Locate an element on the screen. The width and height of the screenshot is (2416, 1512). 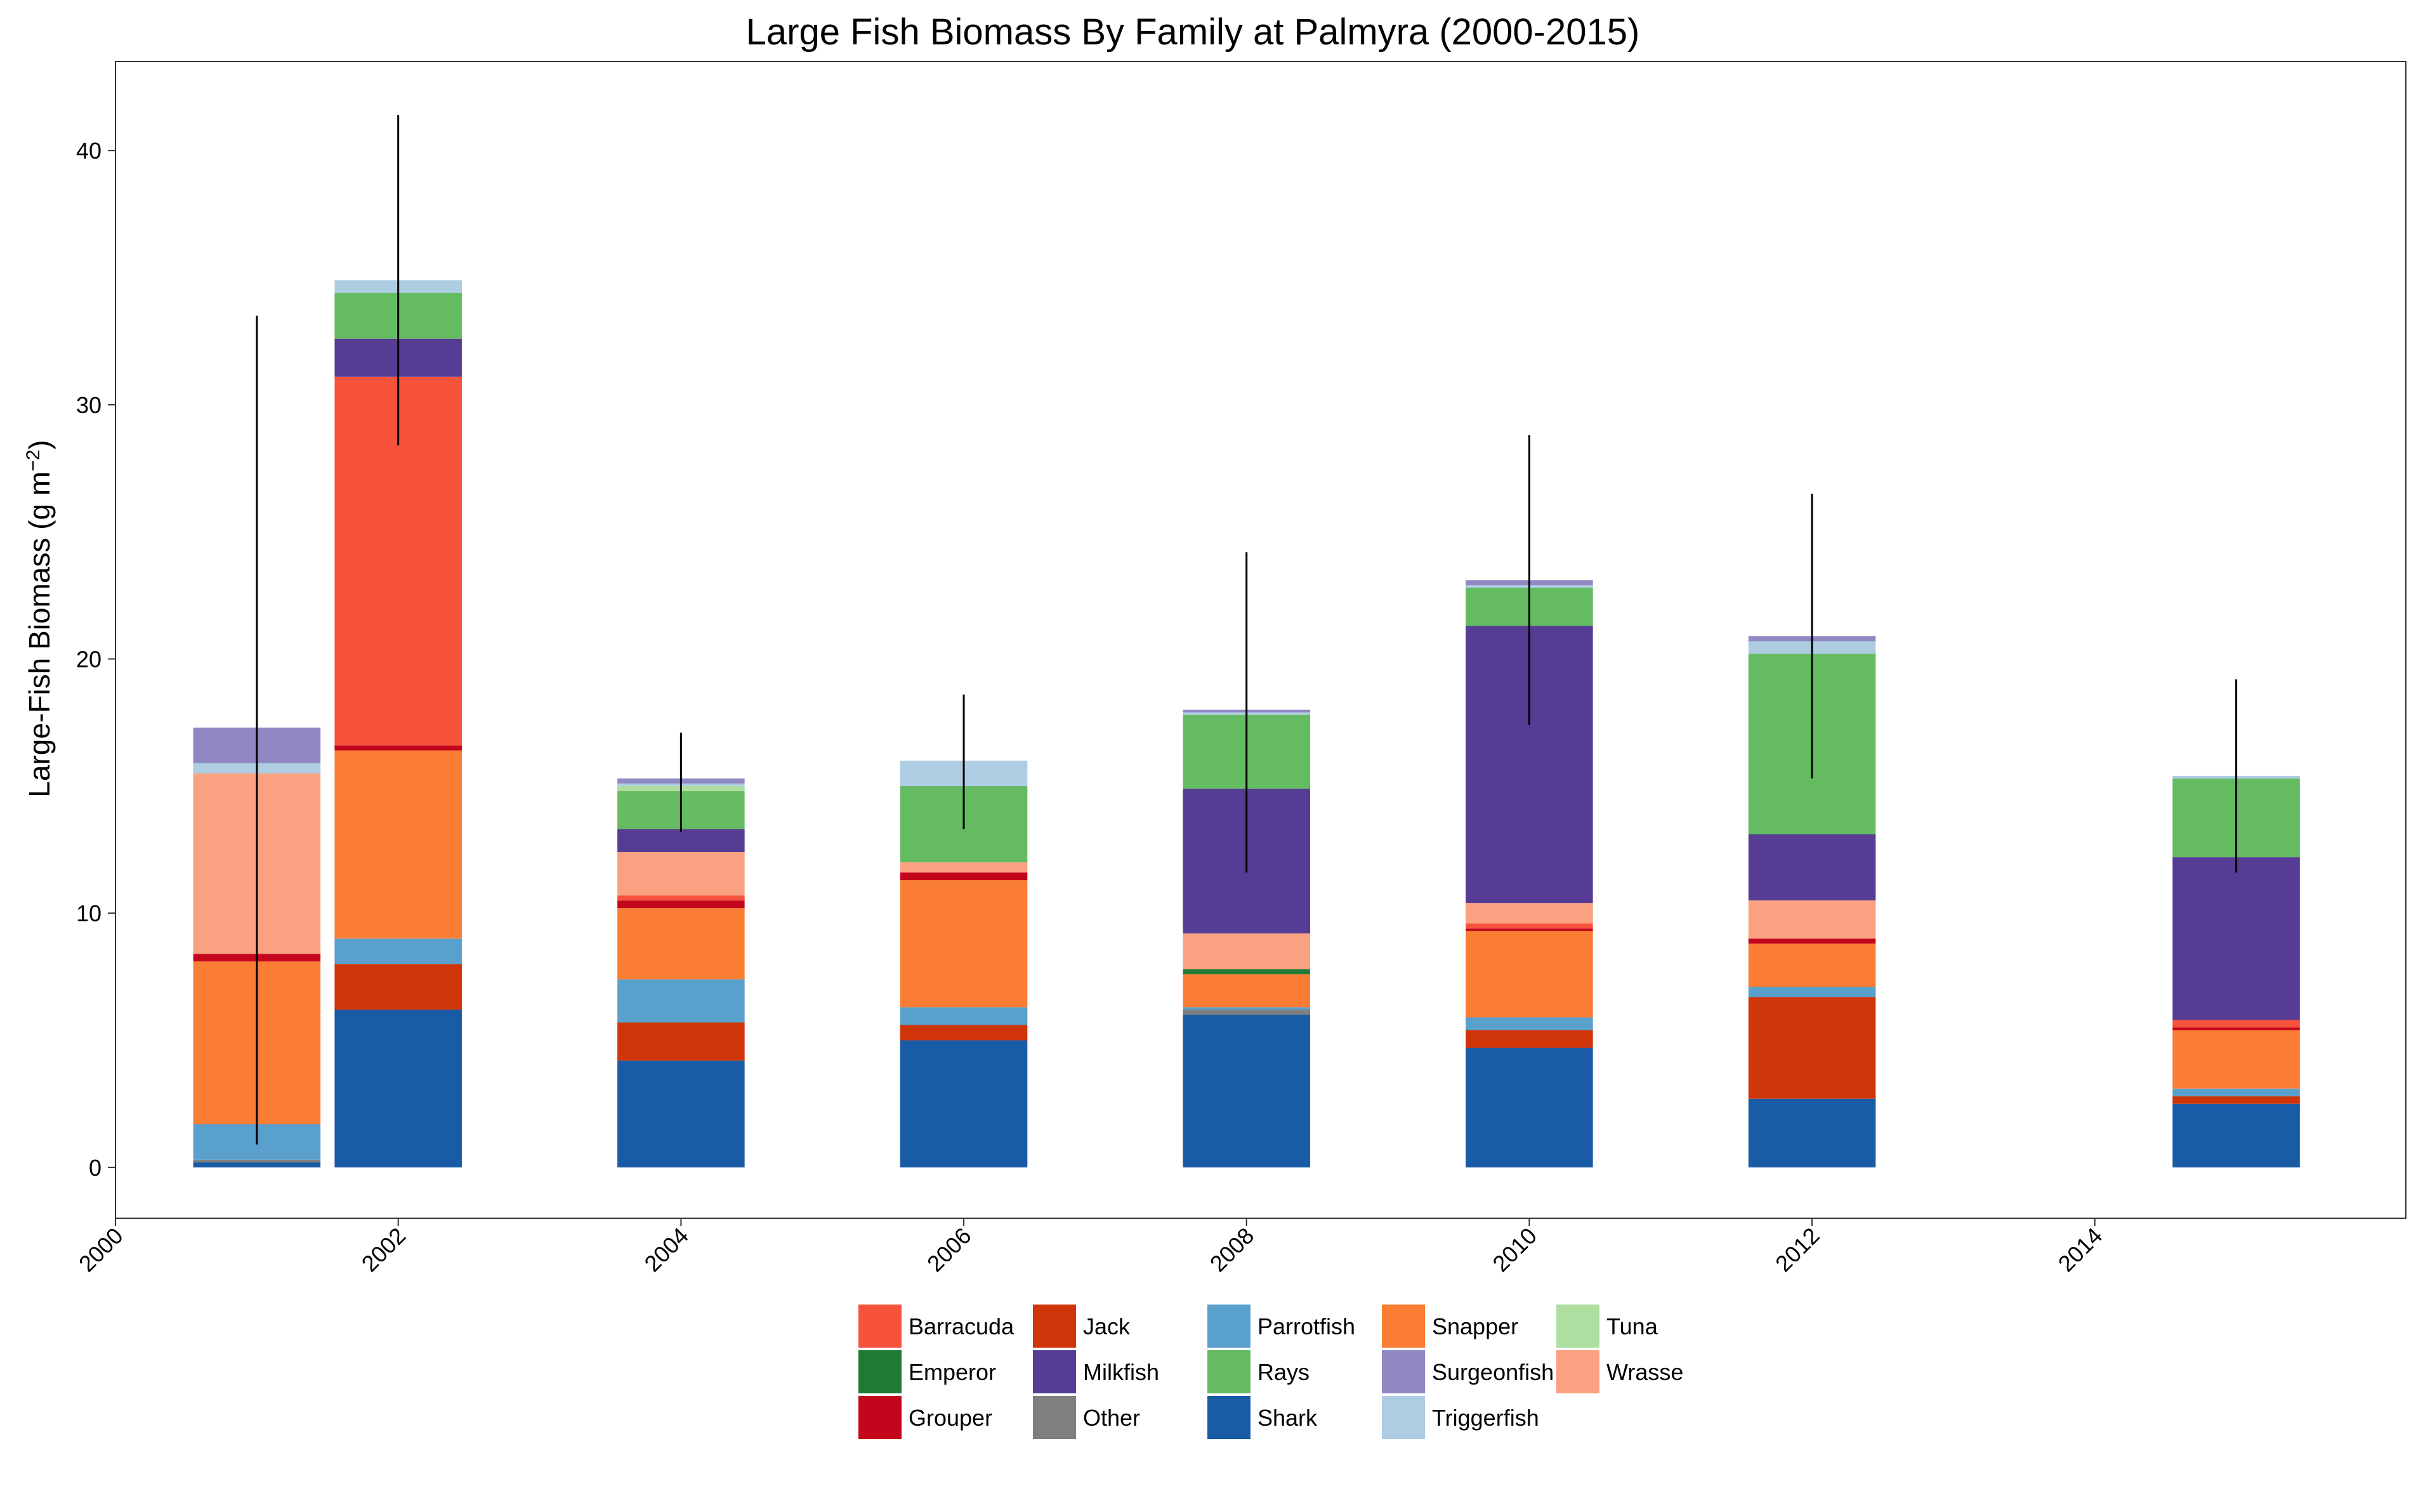
bar-jack-2010 is located at coordinates (1529, 1039).